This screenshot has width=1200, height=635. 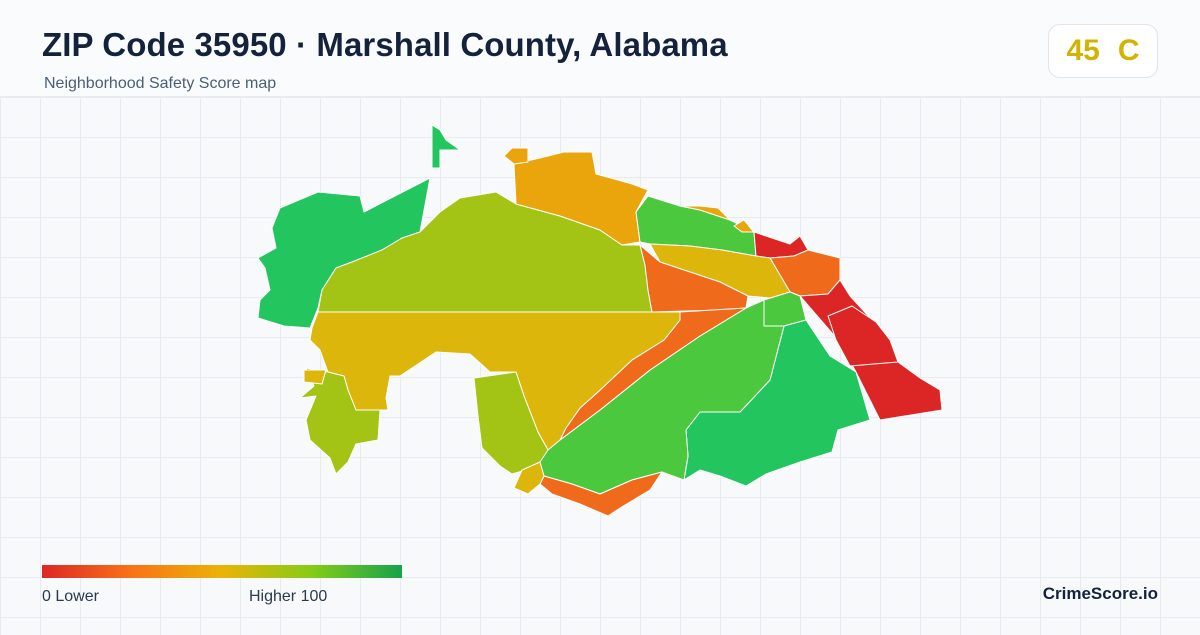 I want to click on legend-min-label: 0 Lower, so click(x=70, y=596).